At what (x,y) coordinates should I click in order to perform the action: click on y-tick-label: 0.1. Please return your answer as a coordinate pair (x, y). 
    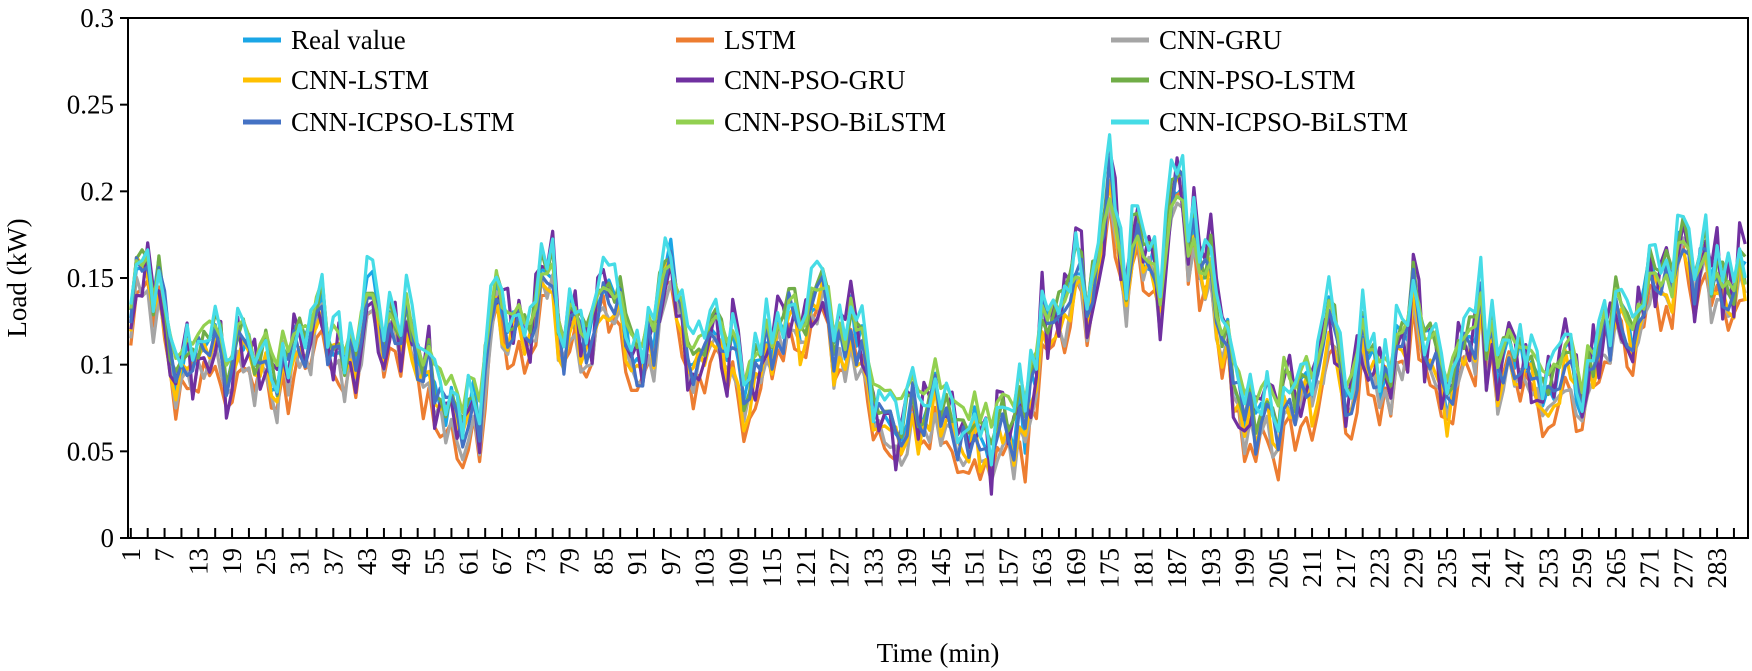
    Looking at the image, I should click on (97, 365).